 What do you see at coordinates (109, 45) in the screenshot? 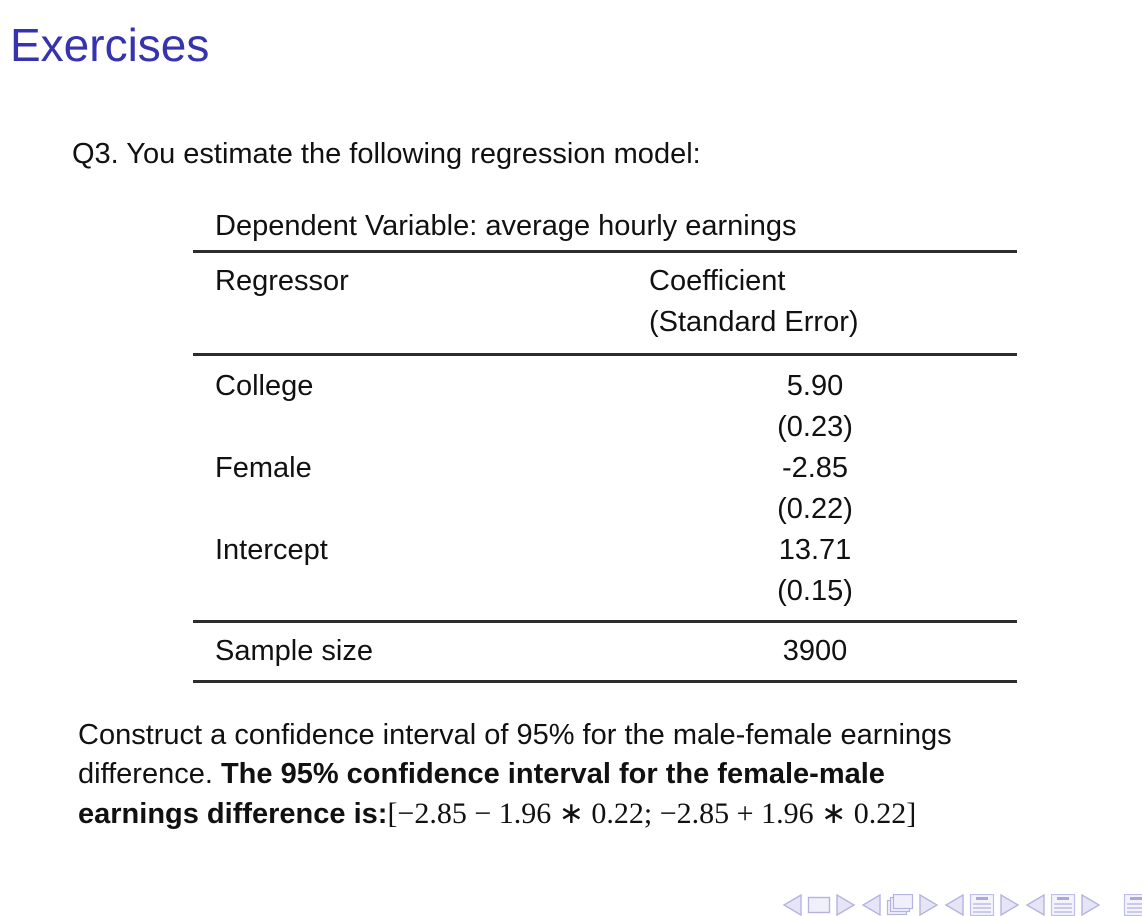
I see `page-title: Exercises` at bounding box center [109, 45].